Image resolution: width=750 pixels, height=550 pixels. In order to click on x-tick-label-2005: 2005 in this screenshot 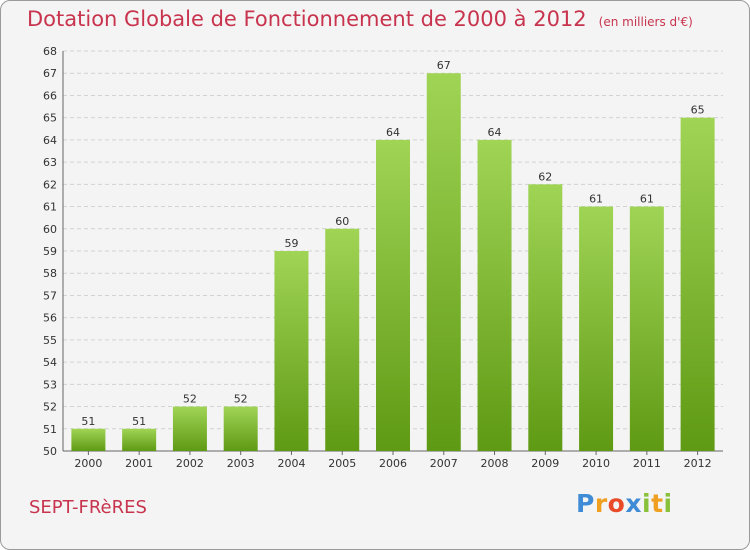, I will do `click(342, 463)`.